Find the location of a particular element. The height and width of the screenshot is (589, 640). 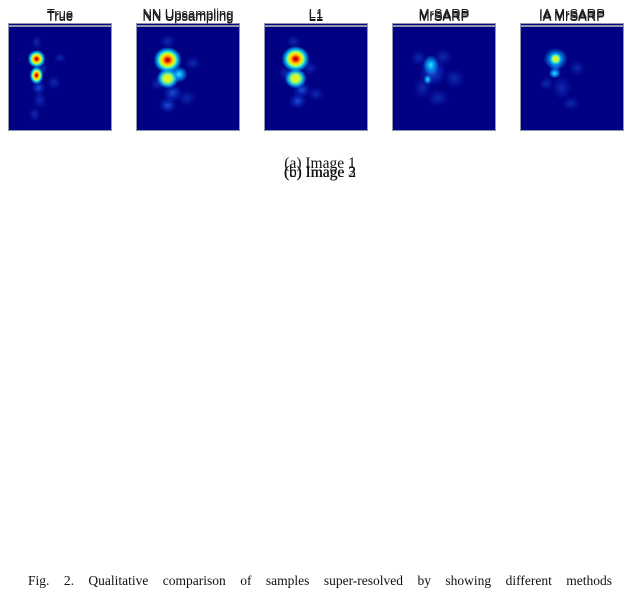

panel-image-true is located at coordinates (60, 78).